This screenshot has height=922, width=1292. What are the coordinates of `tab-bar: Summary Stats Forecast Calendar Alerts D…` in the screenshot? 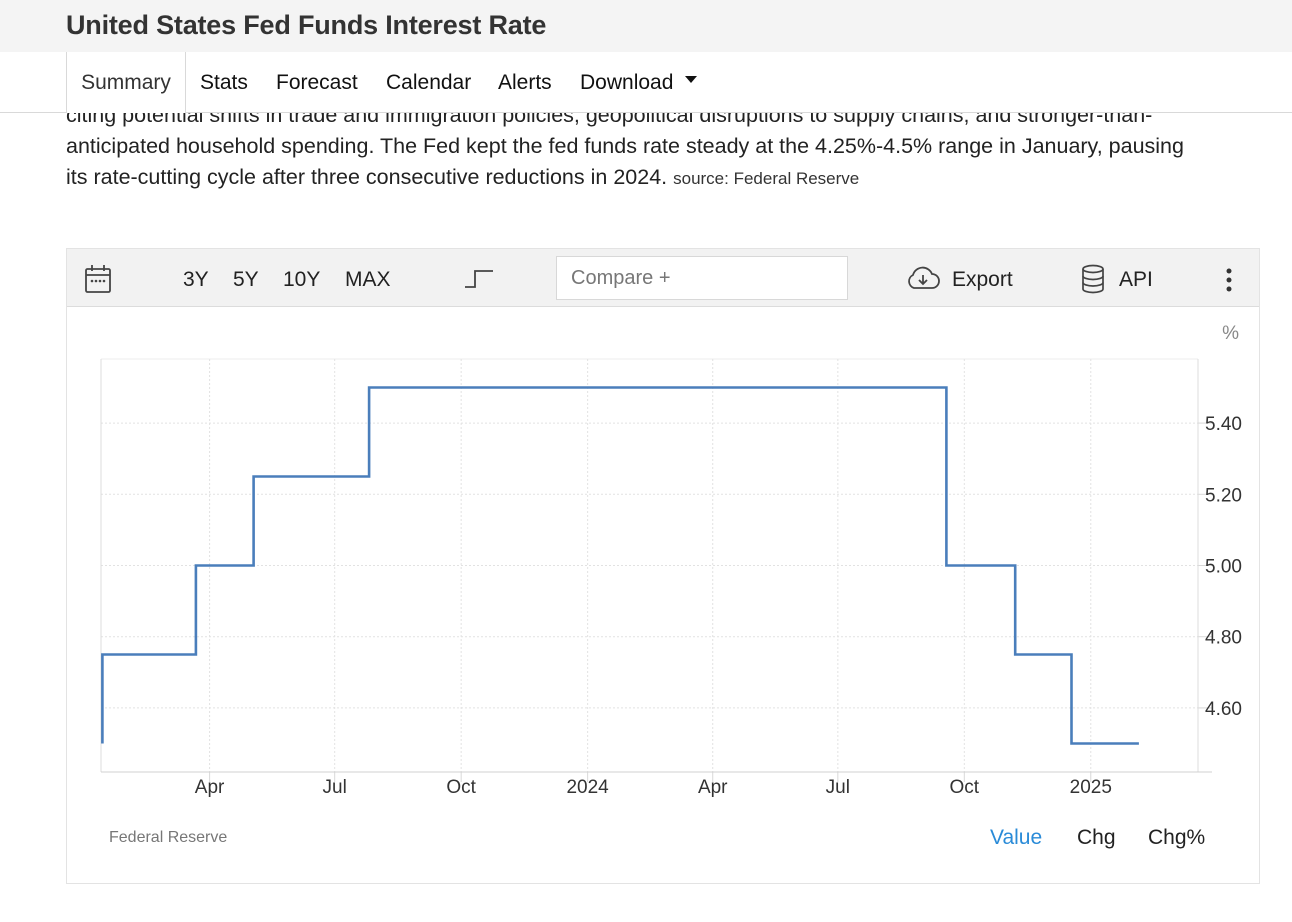 It's located at (646, 82).